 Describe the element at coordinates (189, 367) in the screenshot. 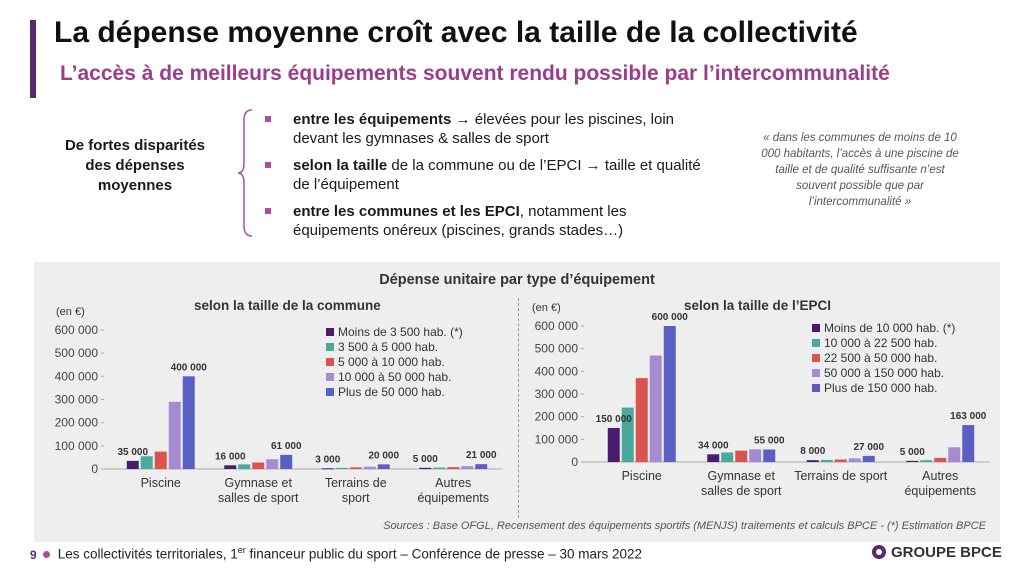

I see `data-label: 400 000` at that location.